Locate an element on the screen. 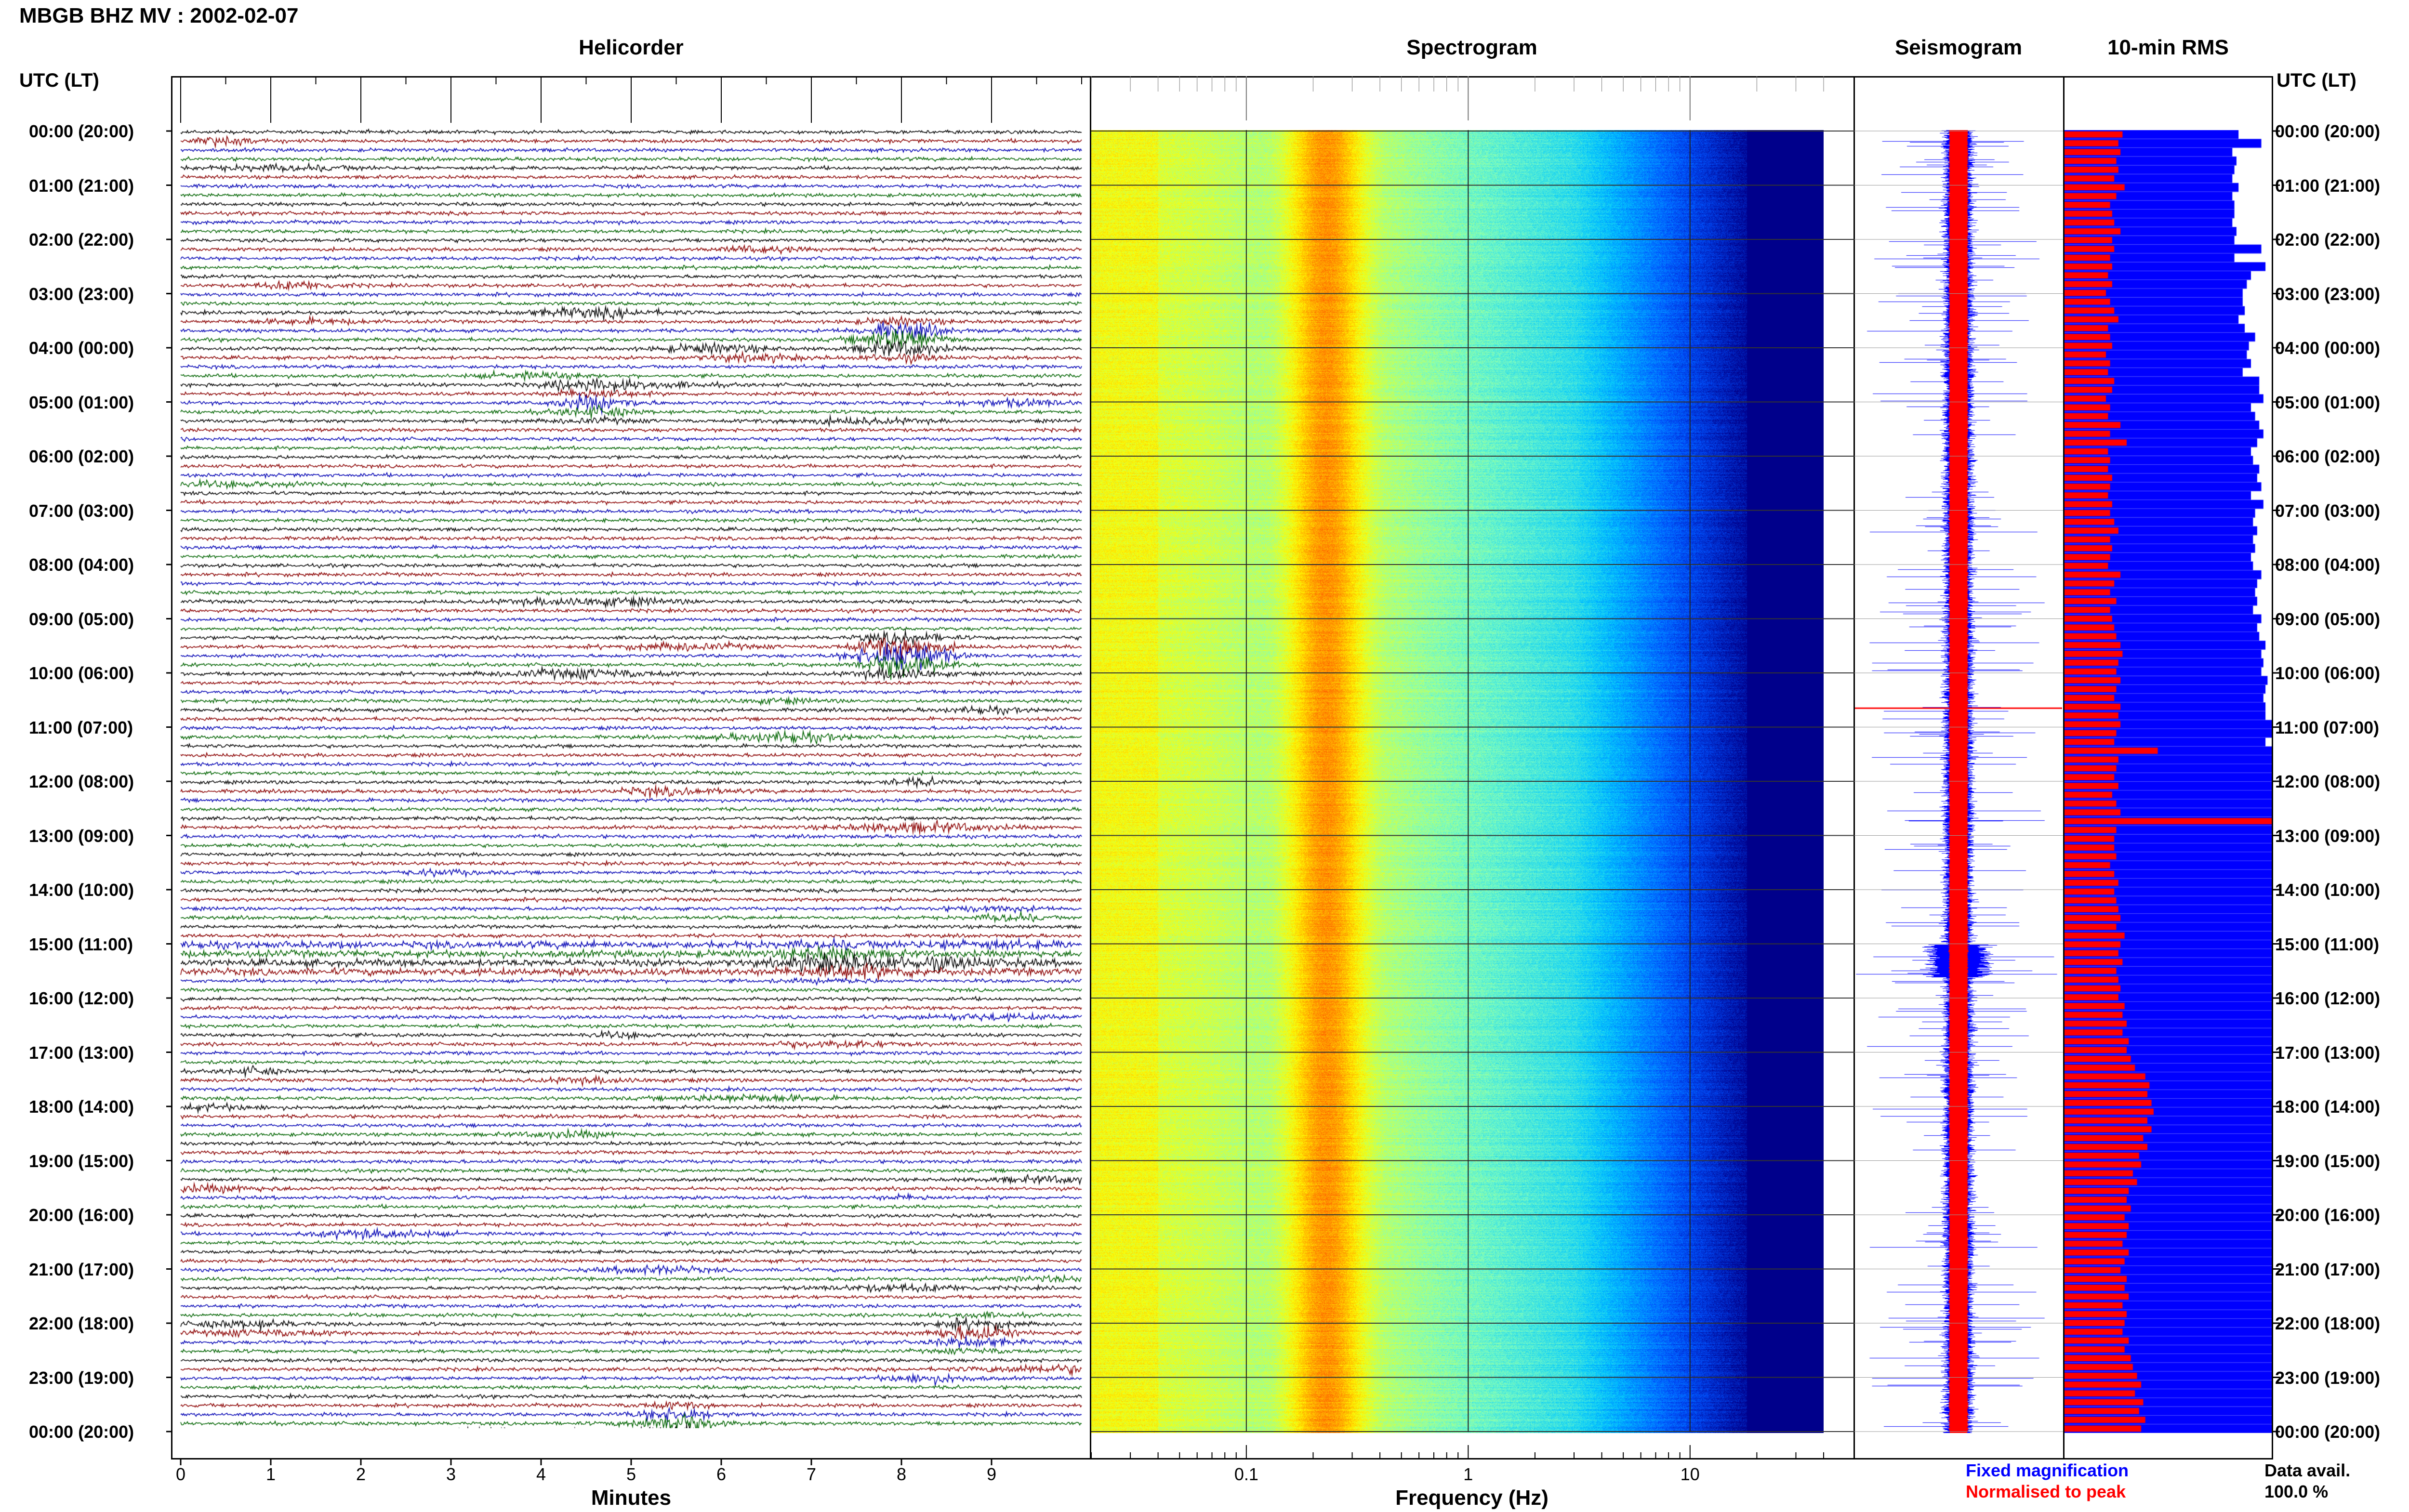 The image size is (2409, 1512). time-label-left: 11:00 (07:00) is located at coordinates (81, 727).